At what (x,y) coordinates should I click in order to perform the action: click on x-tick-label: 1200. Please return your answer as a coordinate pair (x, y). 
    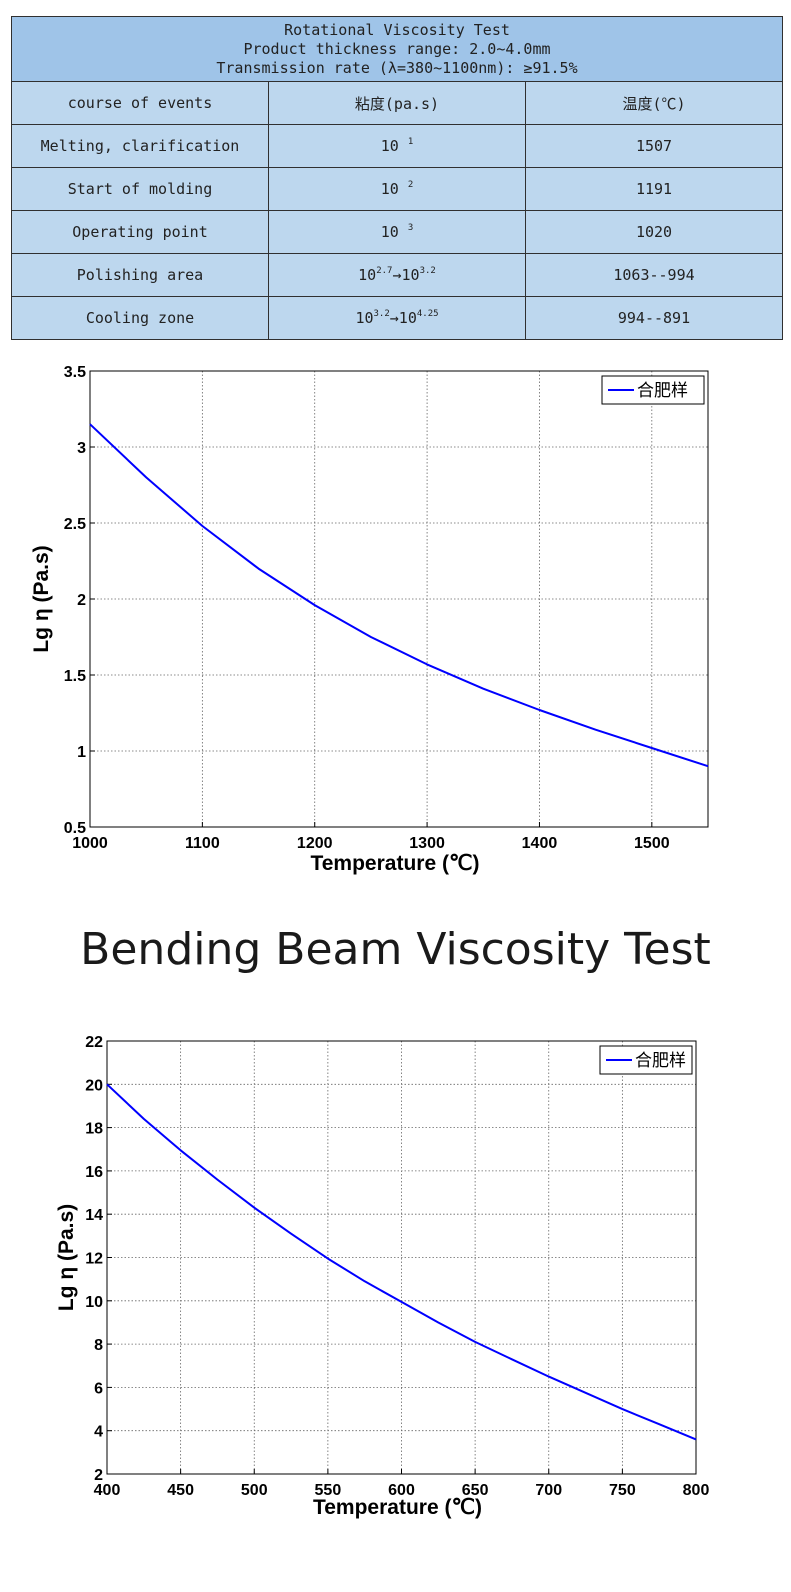
    Looking at the image, I should click on (315, 843).